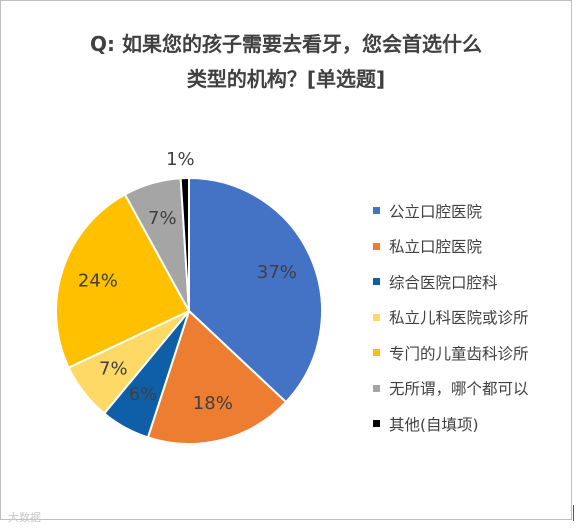 The image size is (579, 529). What do you see at coordinates (286, 44) in the screenshot?
I see `chart-title-line-1: Q: 如果您的孩子需要去看牙，您会首选什么` at bounding box center [286, 44].